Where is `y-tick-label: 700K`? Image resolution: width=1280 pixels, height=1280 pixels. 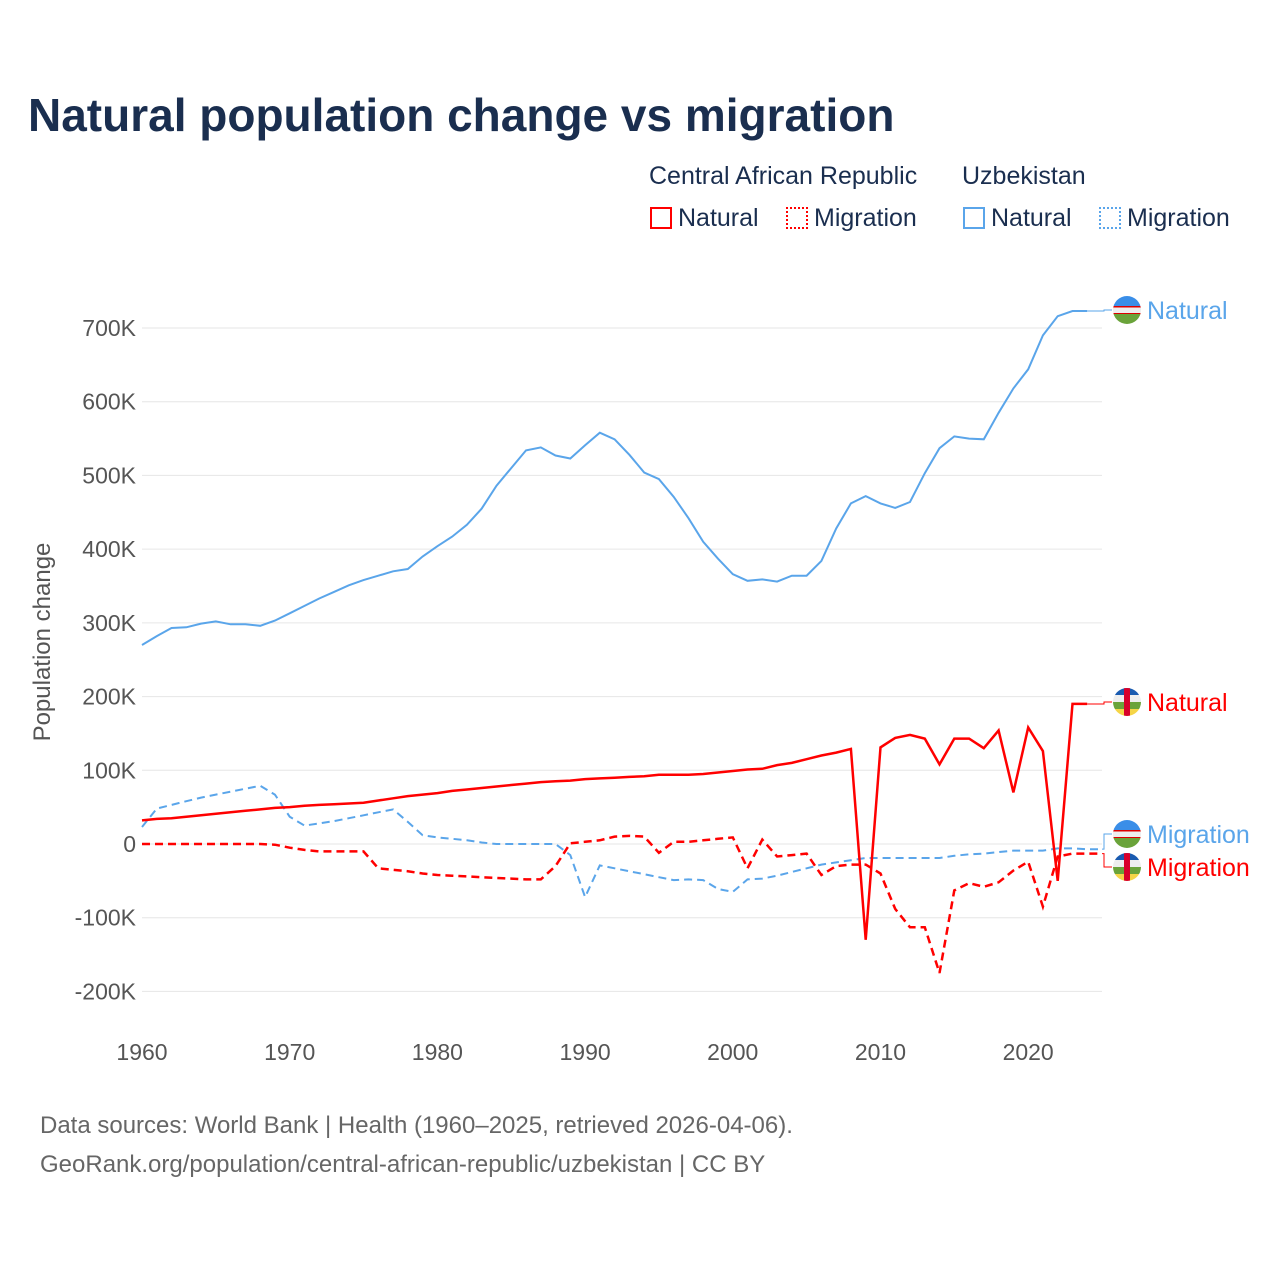 y-tick-label: 700K is located at coordinates (109, 328).